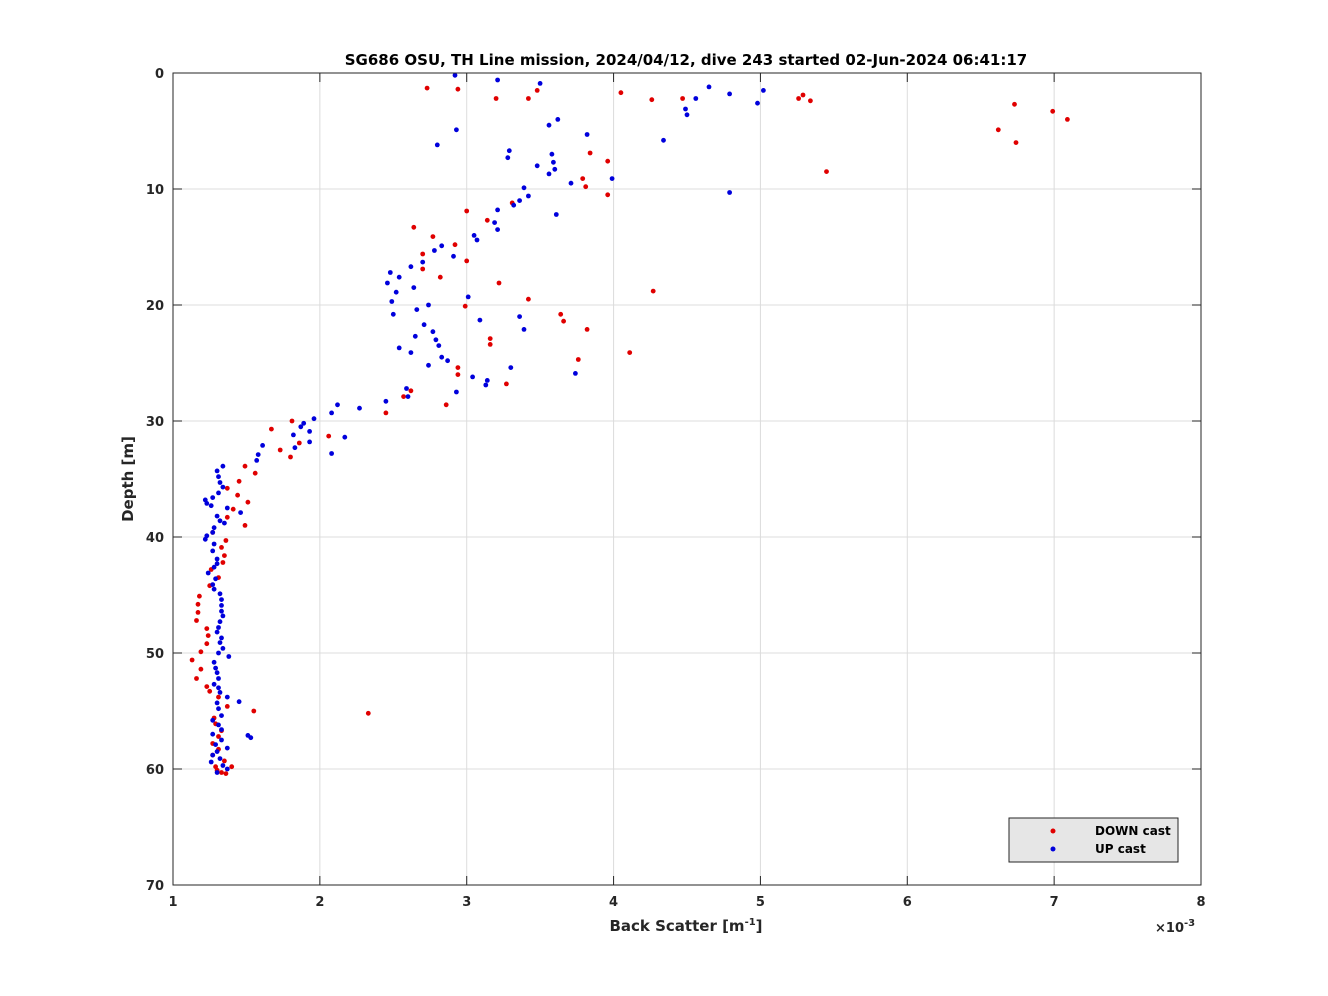  Describe the element at coordinates (750, 922) in the screenshot. I see `x-axis-label-sup: -1` at that location.